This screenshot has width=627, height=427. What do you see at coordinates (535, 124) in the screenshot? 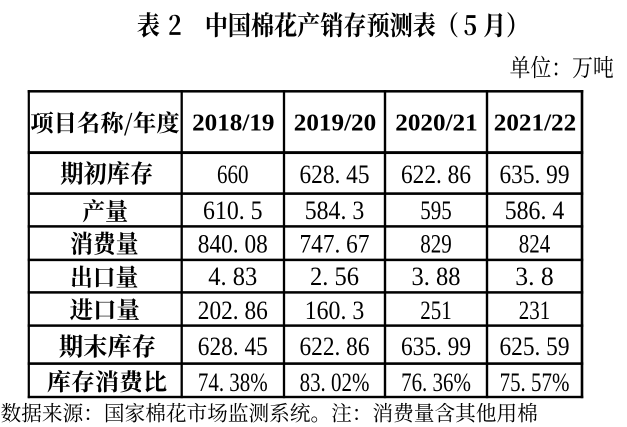
I see `svg-text: 2021/22` at bounding box center [535, 124].